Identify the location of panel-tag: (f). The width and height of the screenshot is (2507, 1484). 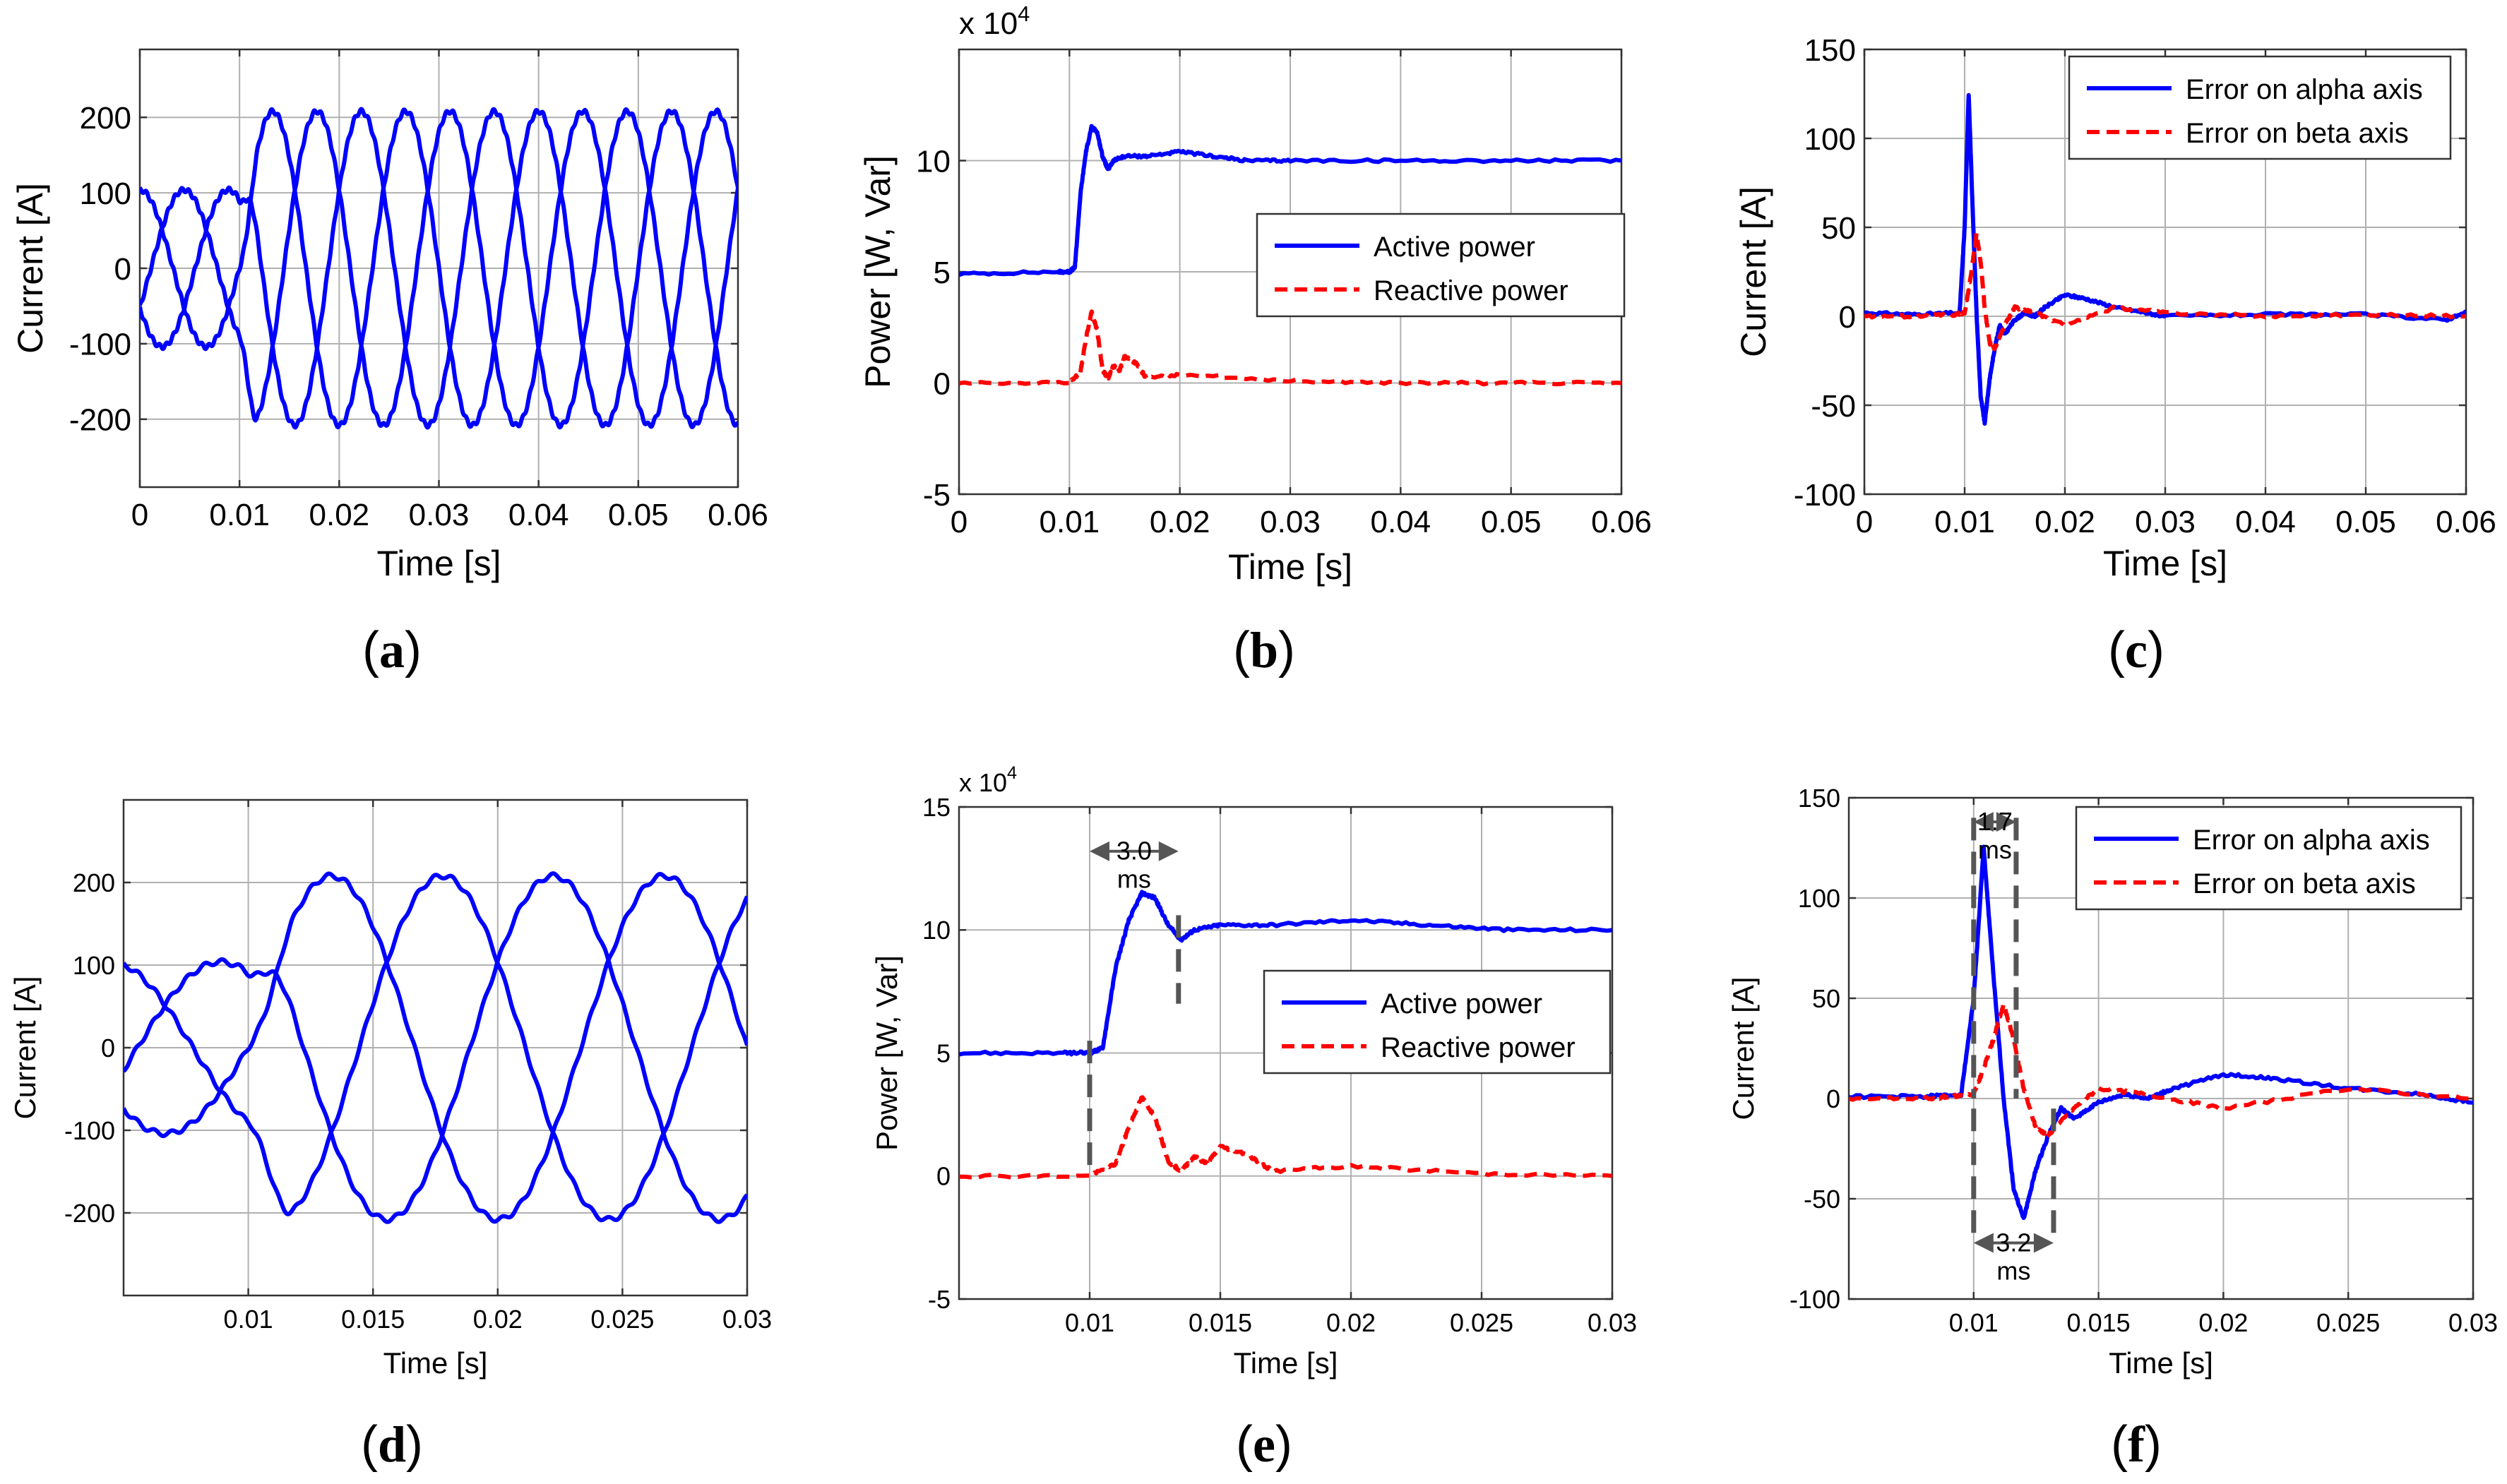
(2137, 1444).